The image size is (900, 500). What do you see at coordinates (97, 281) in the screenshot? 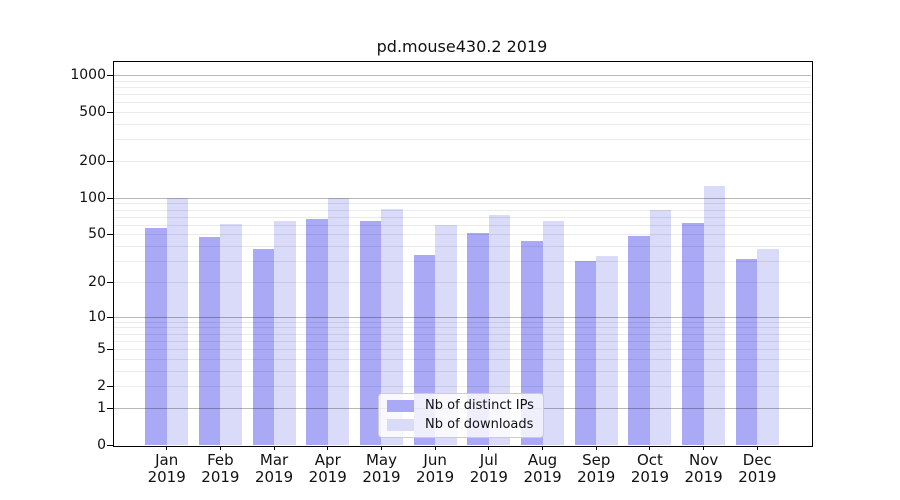
I see `y-tick-label: 20` at bounding box center [97, 281].